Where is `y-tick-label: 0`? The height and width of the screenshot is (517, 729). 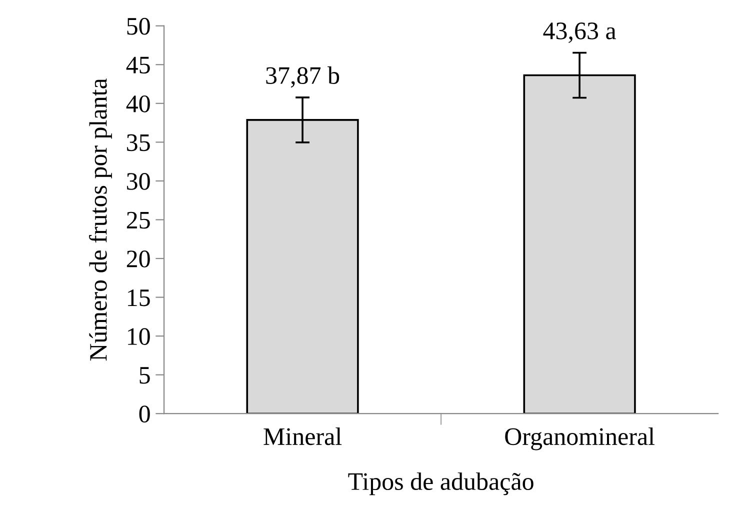 y-tick-label: 0 is located at coordinates (144, 414).